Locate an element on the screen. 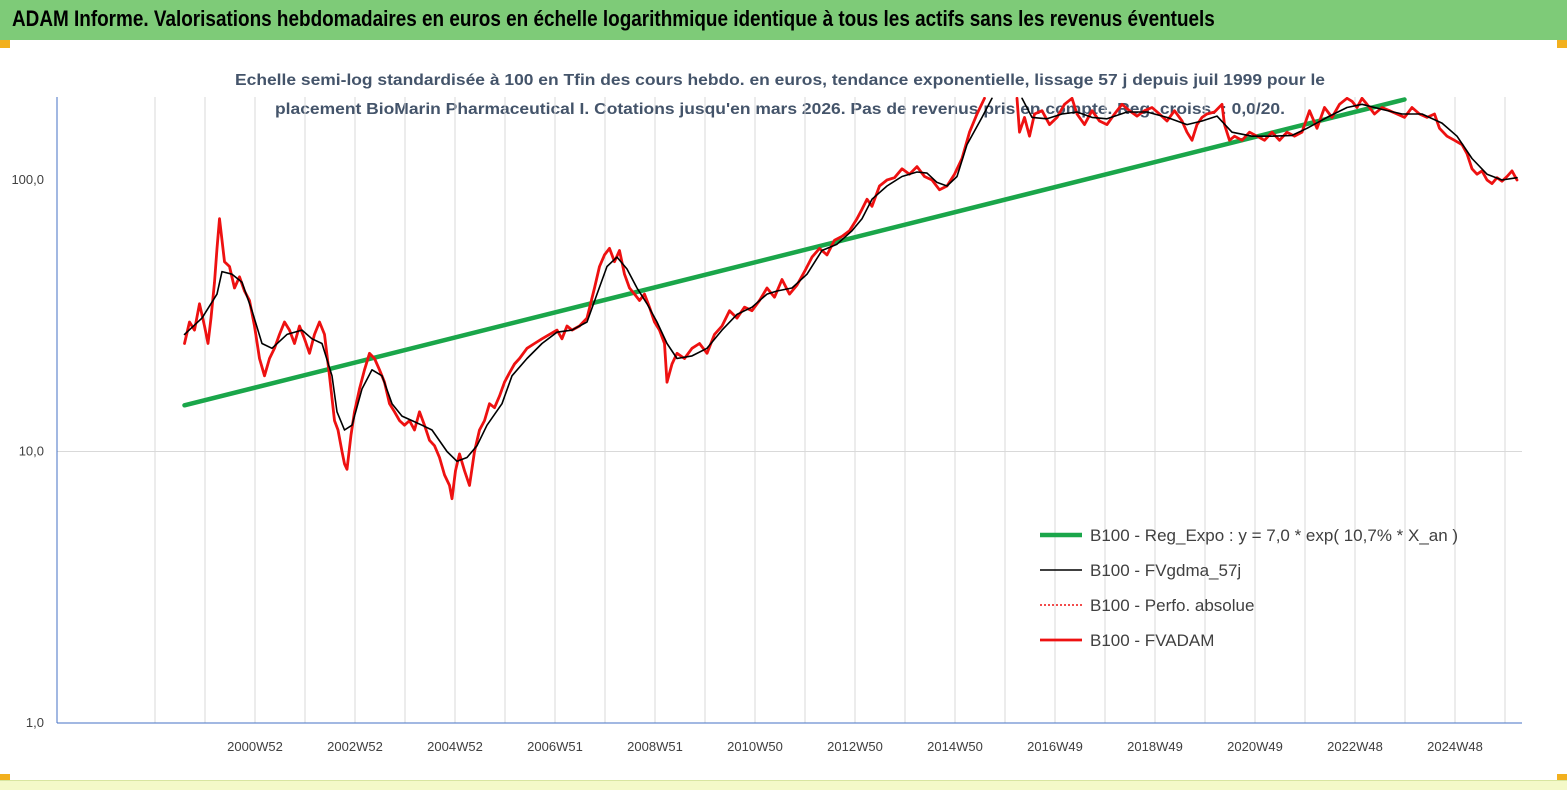 Image resolution: width=1567 pixels, height=790 pixels. x-tick-label: 2012W50 is located at coordinates (855, 746).